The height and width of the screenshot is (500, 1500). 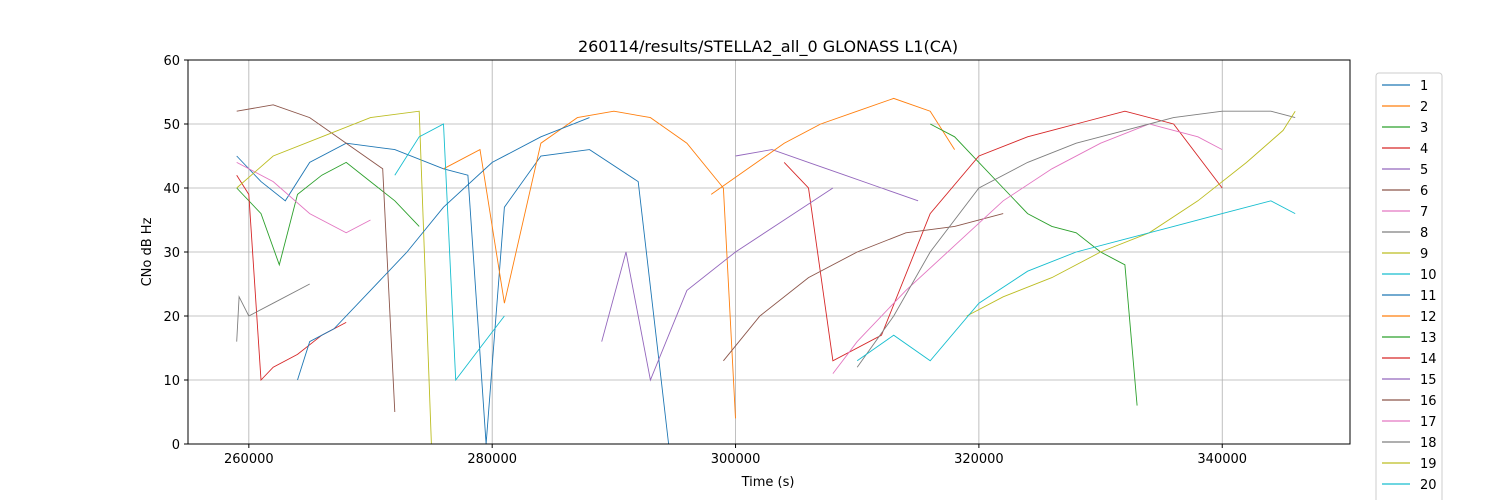 What do you see at coordinates (147, 251) in the screenshot?
I see `y-axis-label: CNo dB Hz` at bounding box center [147, 251].